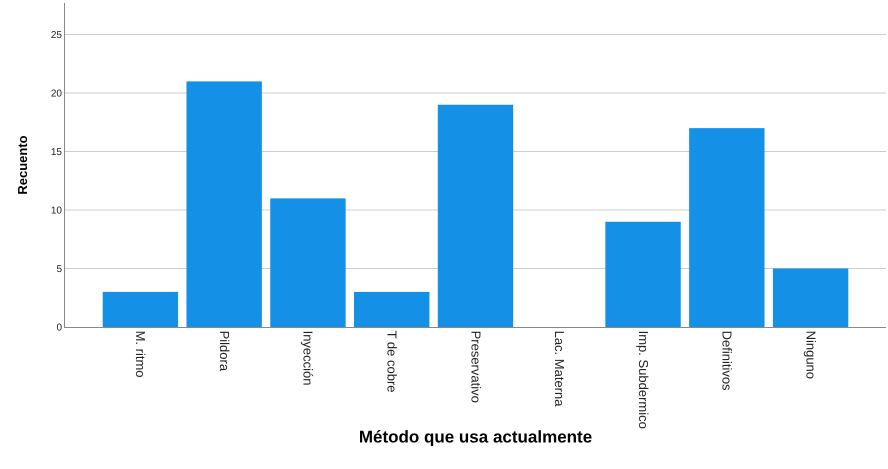  I want to click on x-tick-label: Inyección, so click(308, 358).